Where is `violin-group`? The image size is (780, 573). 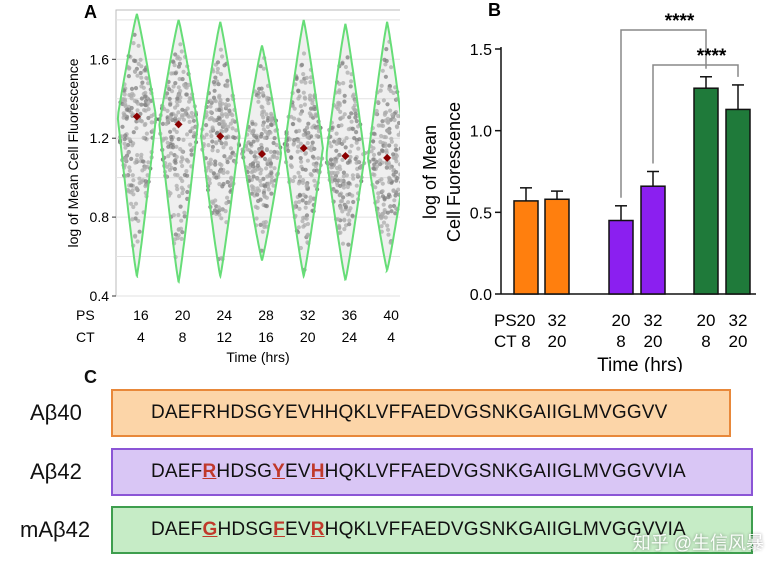
violin-group is located at coordinates (261, 153).